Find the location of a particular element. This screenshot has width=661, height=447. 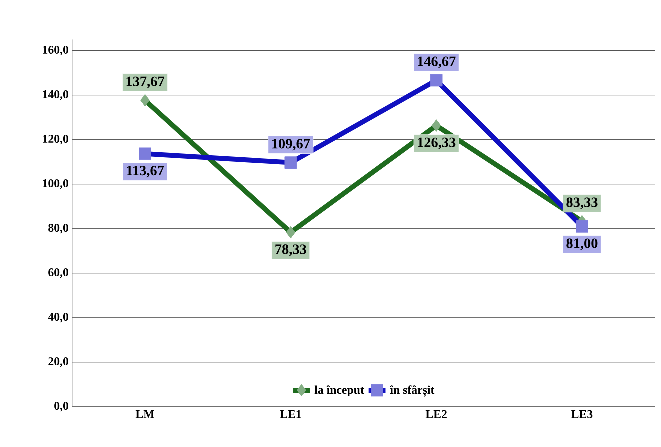

legend-label: la început is located at coordinates (339, 391).